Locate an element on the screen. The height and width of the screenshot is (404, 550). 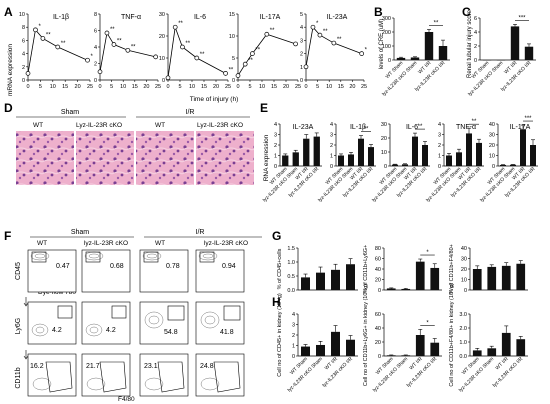
a4-xtick-label: 25 is located at coordinates (298, 87).